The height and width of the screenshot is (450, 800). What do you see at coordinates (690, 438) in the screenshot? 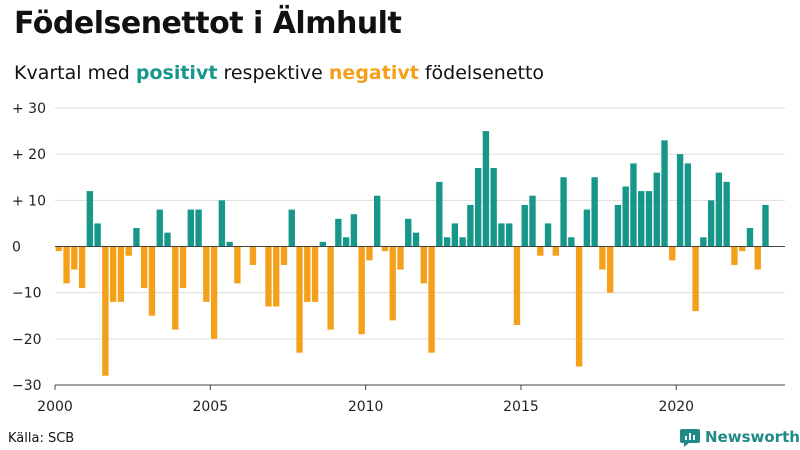
I see `bar-chart-icon` at bounding box center [690, 438].